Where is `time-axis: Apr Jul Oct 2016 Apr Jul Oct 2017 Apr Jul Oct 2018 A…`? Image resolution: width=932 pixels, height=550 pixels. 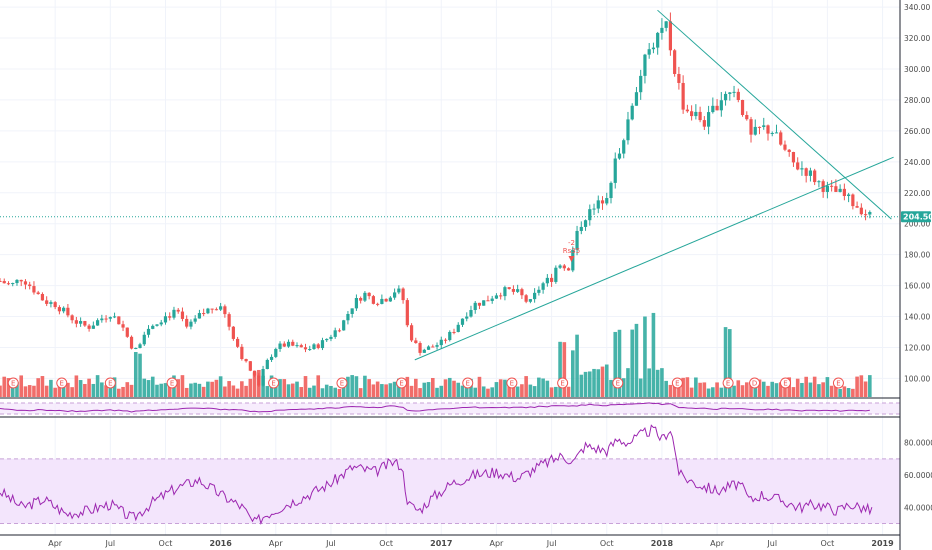 time-axis: Apr Jul Oct 2016 Apr Jul Oct 2017 Apr Jul Oct 2018 A… is located at coordinates (471, 543).